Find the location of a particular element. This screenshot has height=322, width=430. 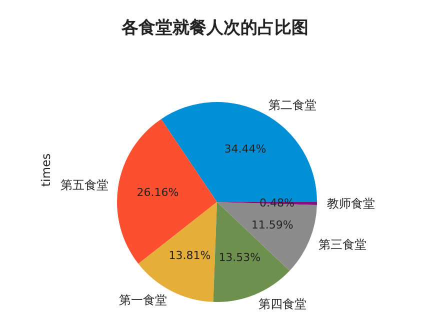

text: times is located at coordinates (46, 170).